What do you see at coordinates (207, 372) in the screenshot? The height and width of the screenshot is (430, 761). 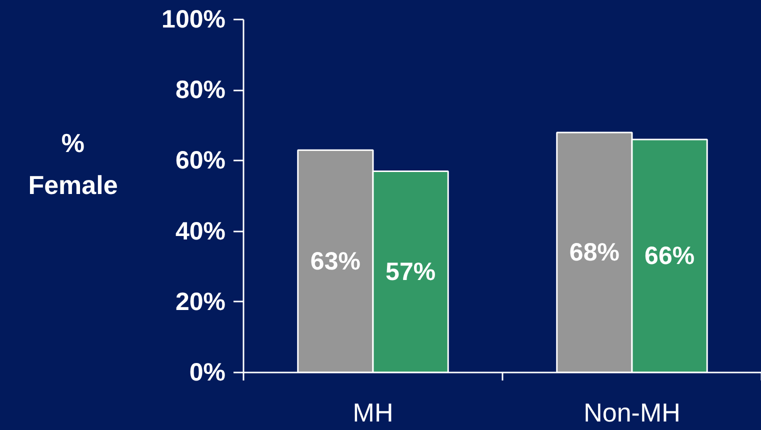 I see `y-tick-label: 0%` at bounding box center [207, 372].